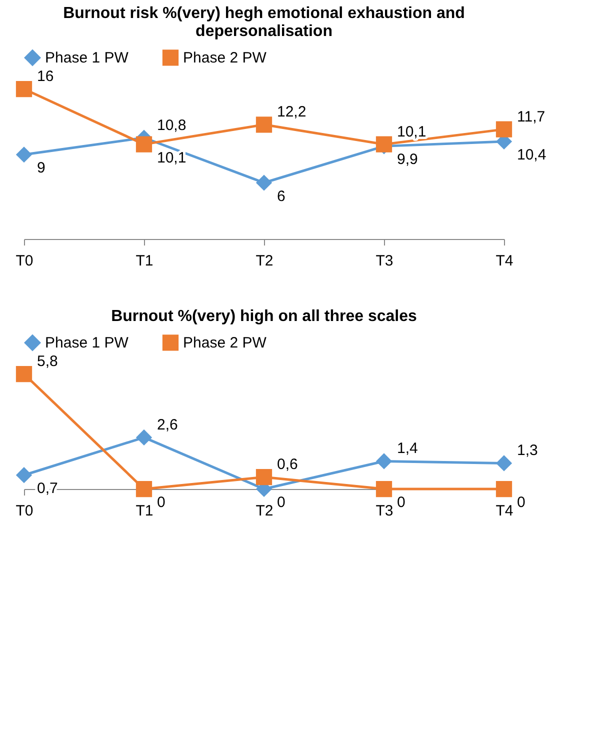 This screenshot has height=749, width=597. I want to click on chart-title: Burnout risk %(very) hegh emotional exhaustion and depersonalisation, so click(264, 22).